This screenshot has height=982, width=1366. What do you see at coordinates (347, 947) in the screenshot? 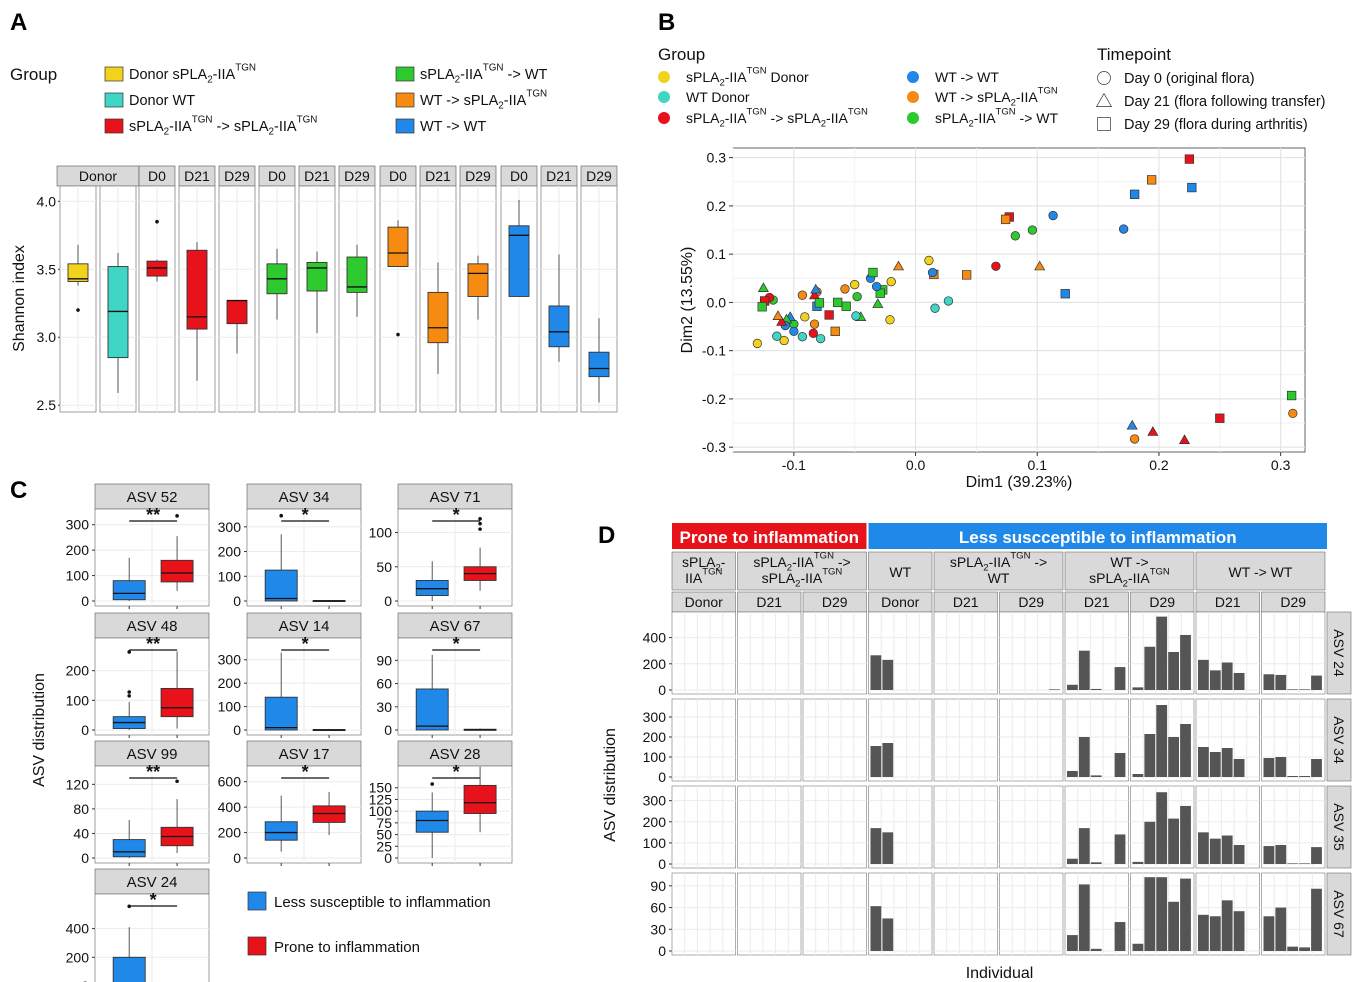
I see `legend-label: Prone to inflammation` at bounding box center [347, 947].